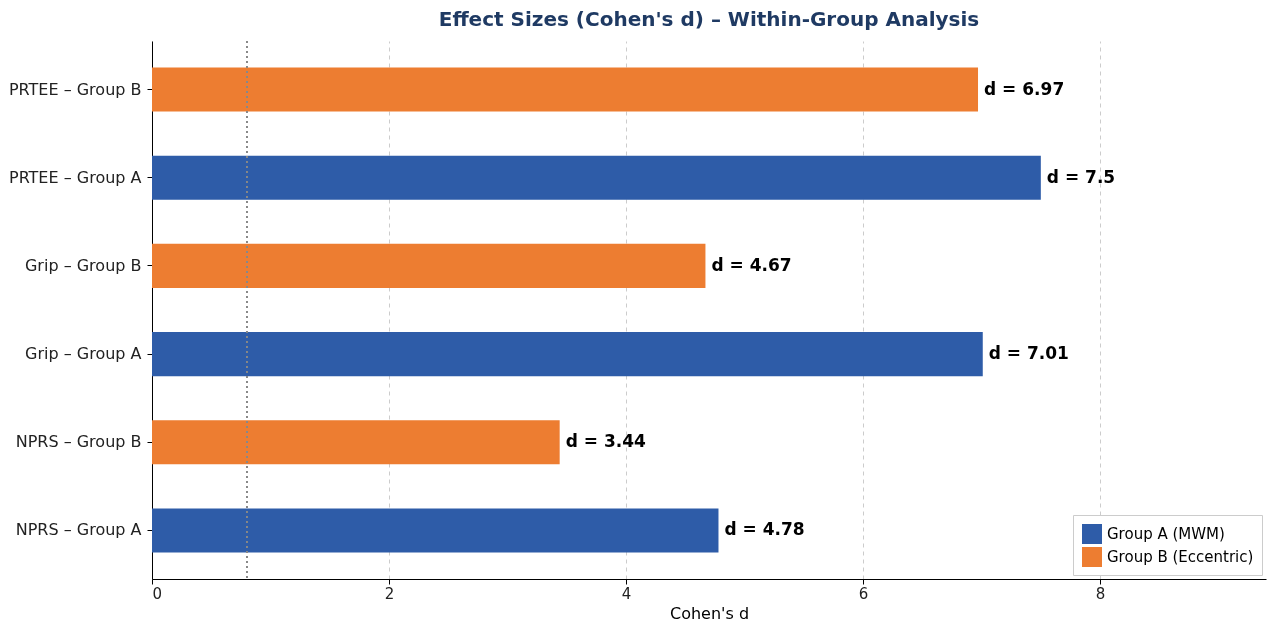 The width and height of the screenshot is (1278, 631). Describe the element at coordinates (78, 442) in the screenshot. I see `y-tick-label: NPRS – Group B` at that location.